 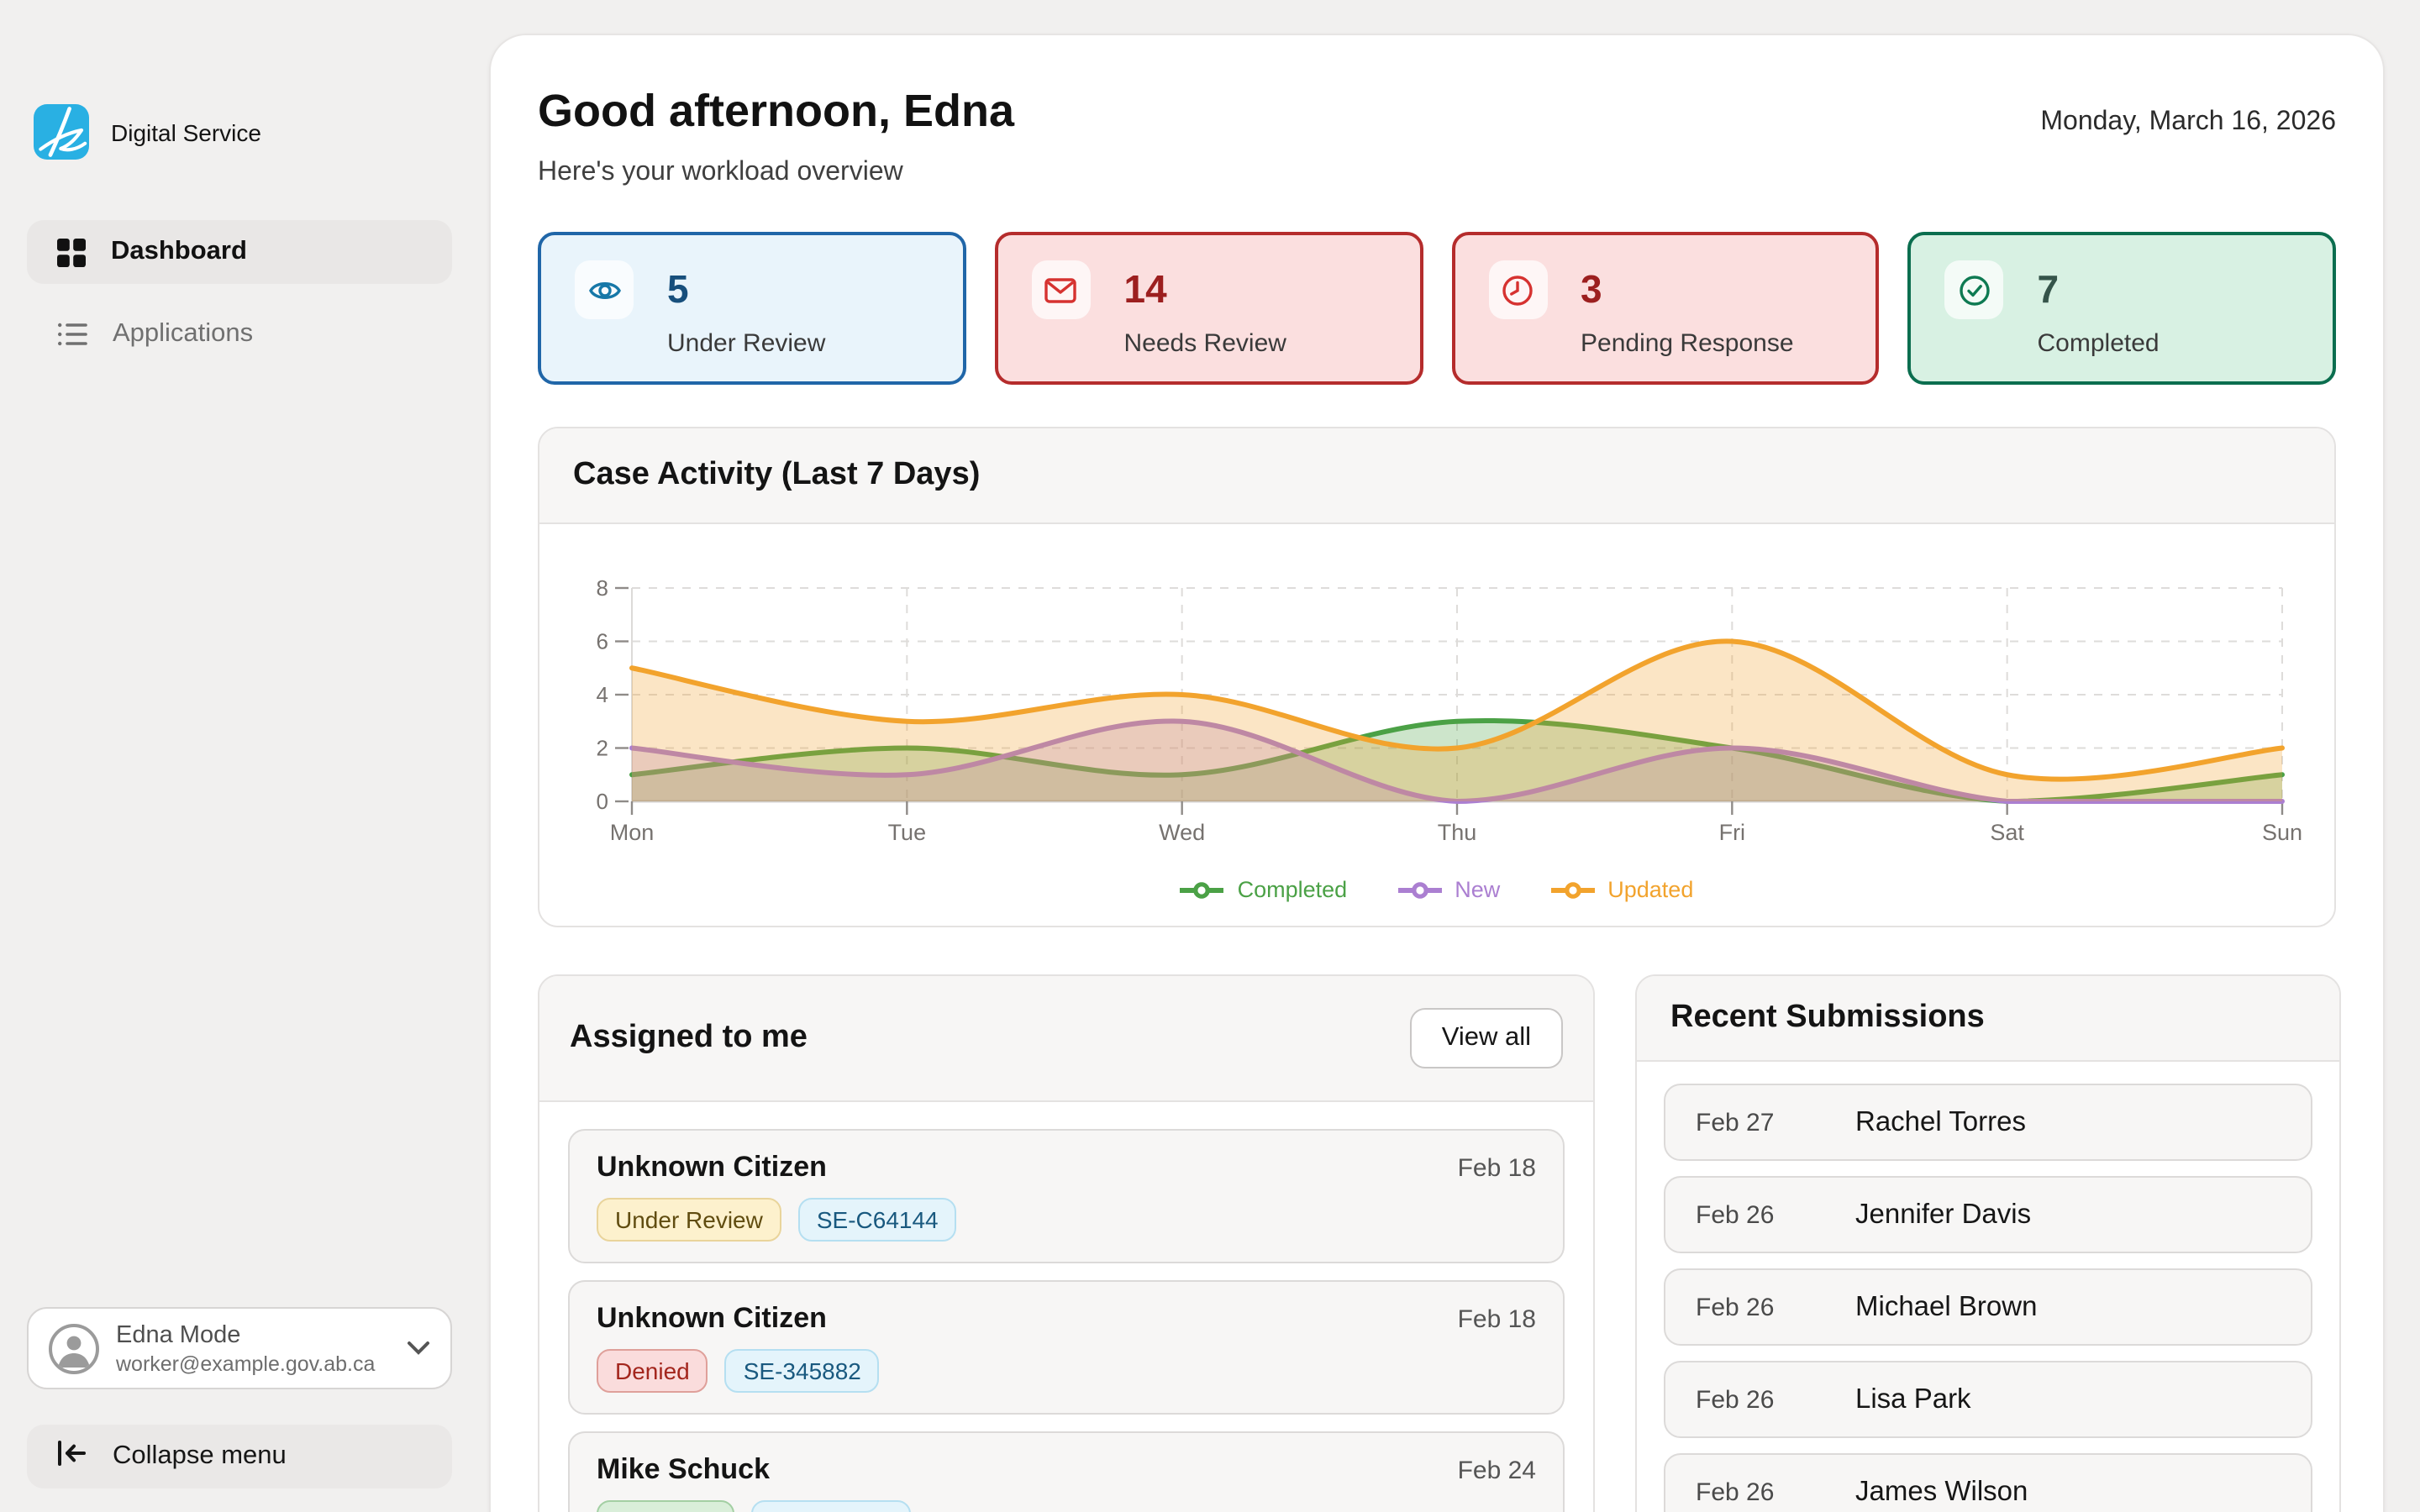 I want to click on status-badge: Under Review, so click(x=689, y=1220).